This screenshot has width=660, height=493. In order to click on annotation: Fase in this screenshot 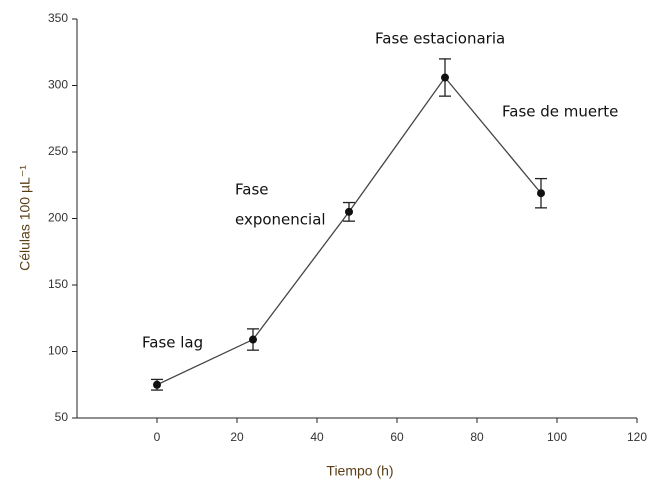, I will do `click(252, 190)`.